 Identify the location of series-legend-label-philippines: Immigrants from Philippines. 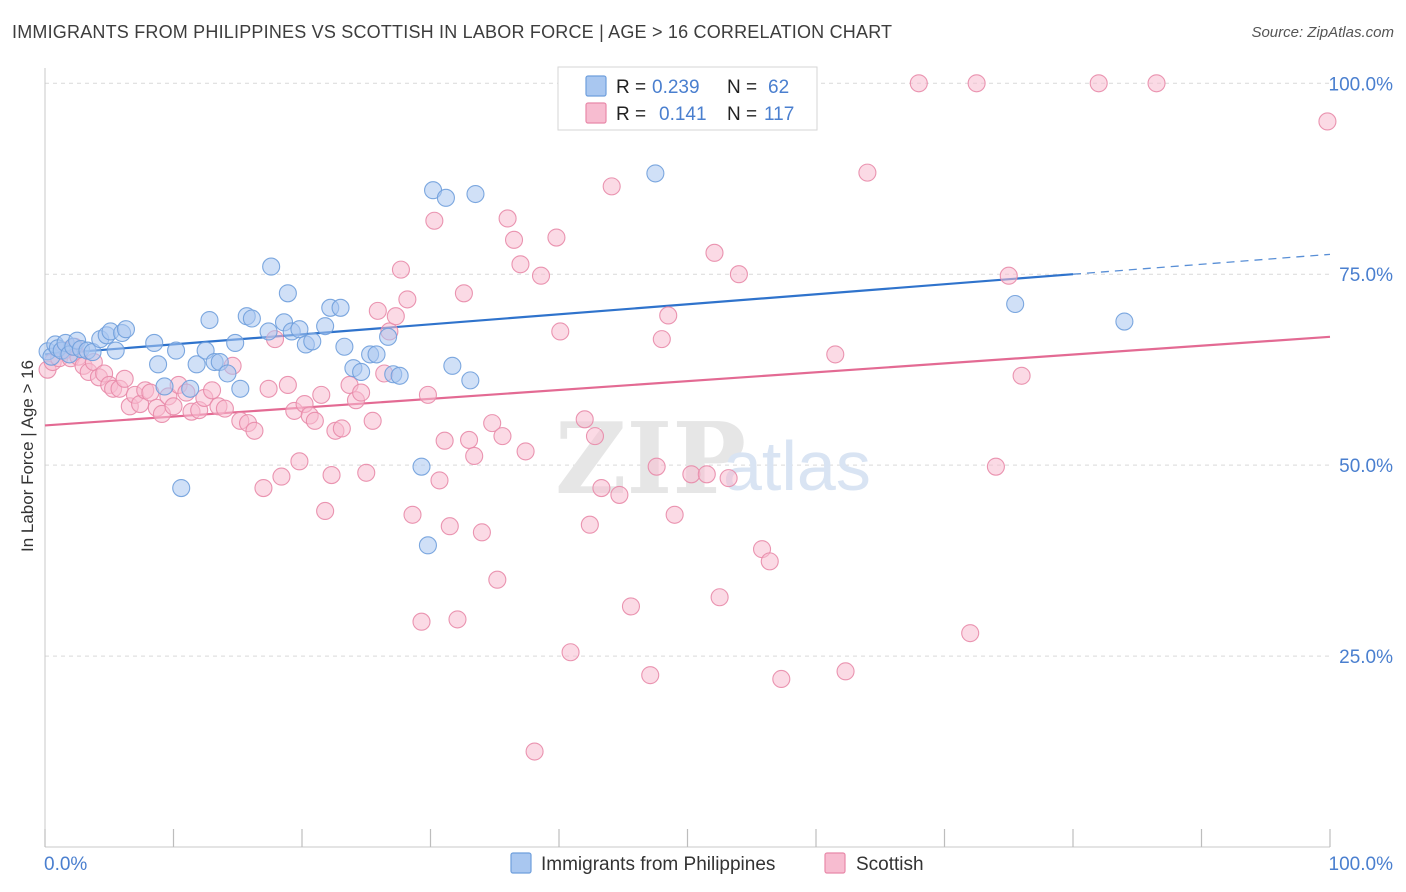
(658, 864).